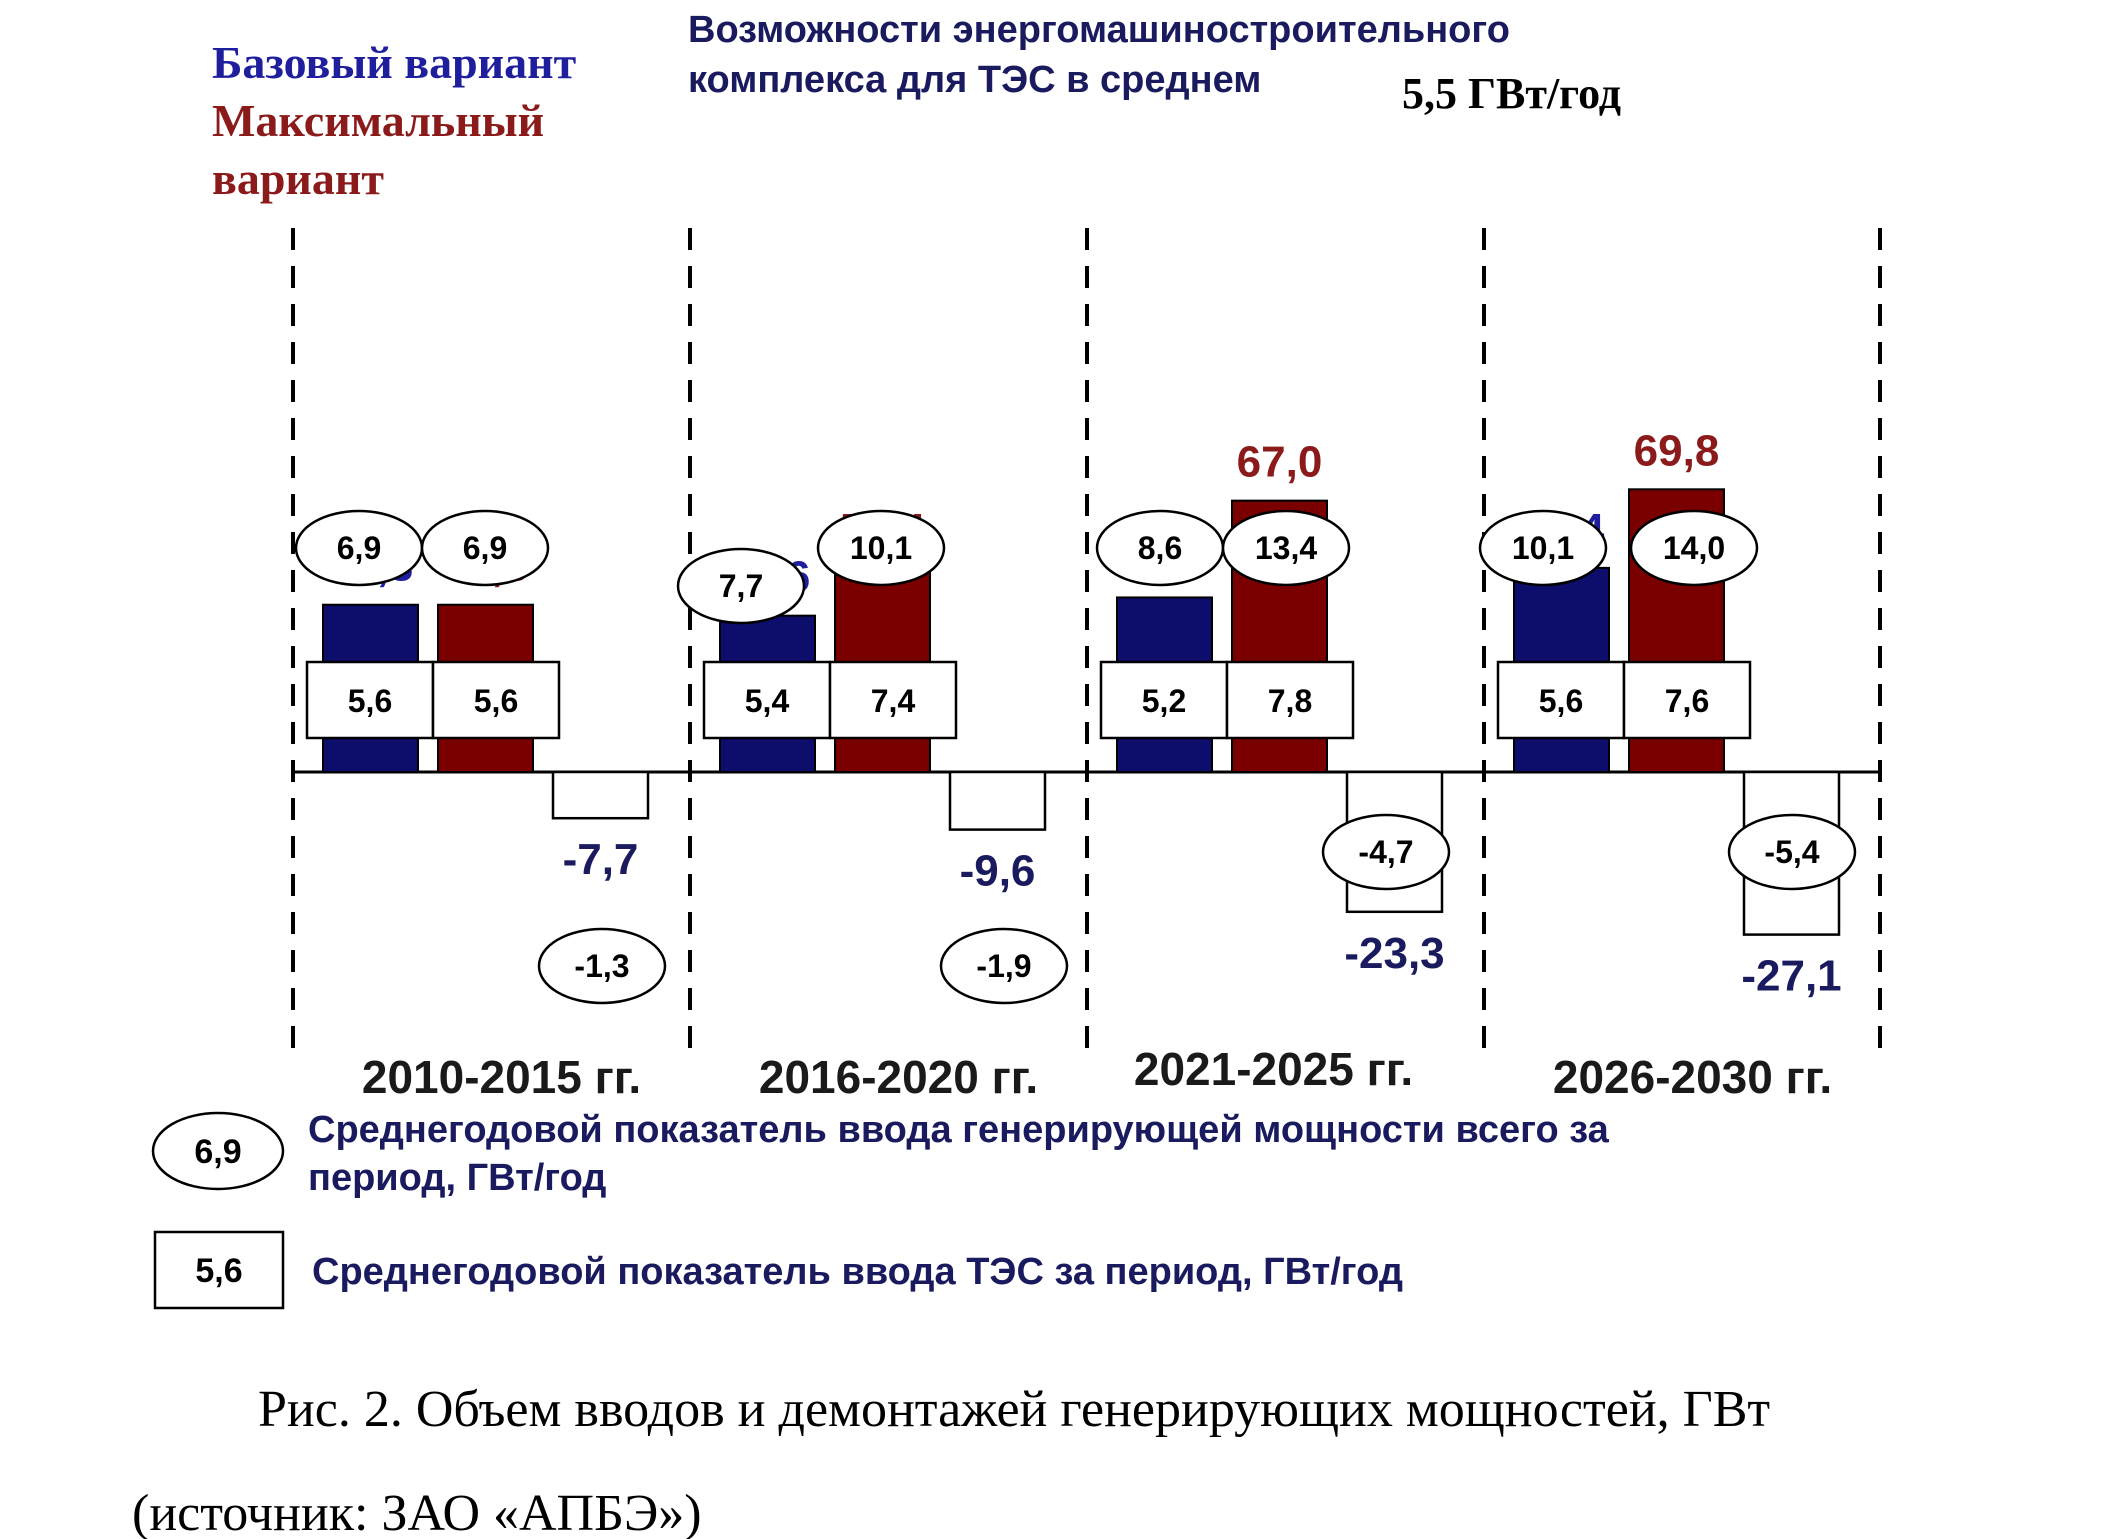  I want to click on bar-max-label-3: 69,8, so click(1677, 450).